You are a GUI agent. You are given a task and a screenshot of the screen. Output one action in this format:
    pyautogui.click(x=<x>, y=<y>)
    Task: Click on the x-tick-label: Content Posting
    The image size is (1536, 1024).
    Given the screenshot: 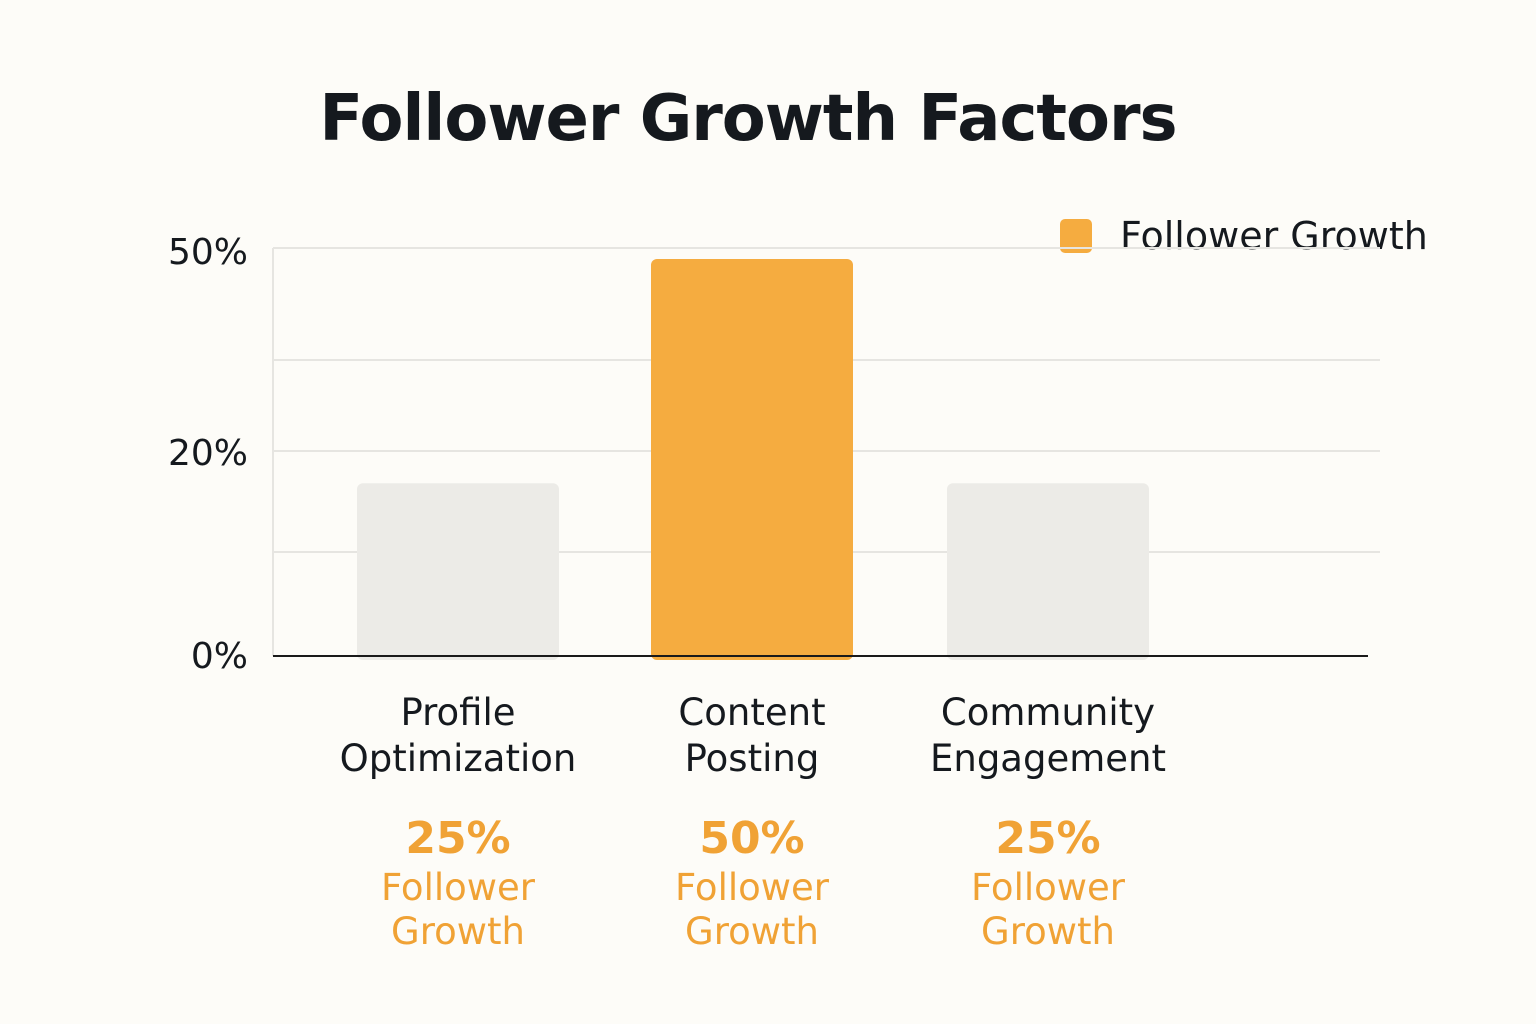 What is the action you would take?
    pyautogui.click(x=752, y=735)
    